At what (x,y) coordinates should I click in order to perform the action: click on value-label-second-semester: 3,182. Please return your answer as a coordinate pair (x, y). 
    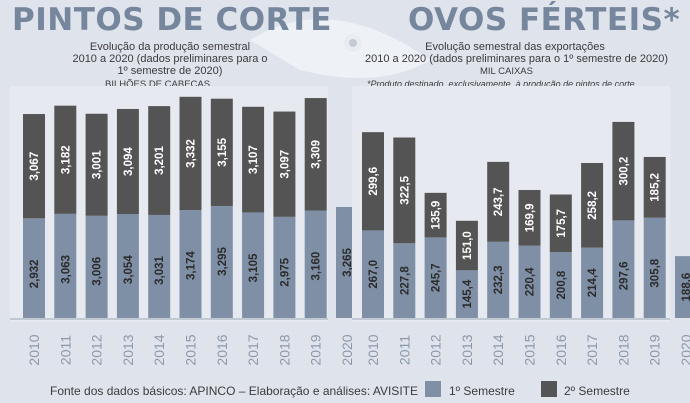
    Looking at the image, I should click on (66, 159).